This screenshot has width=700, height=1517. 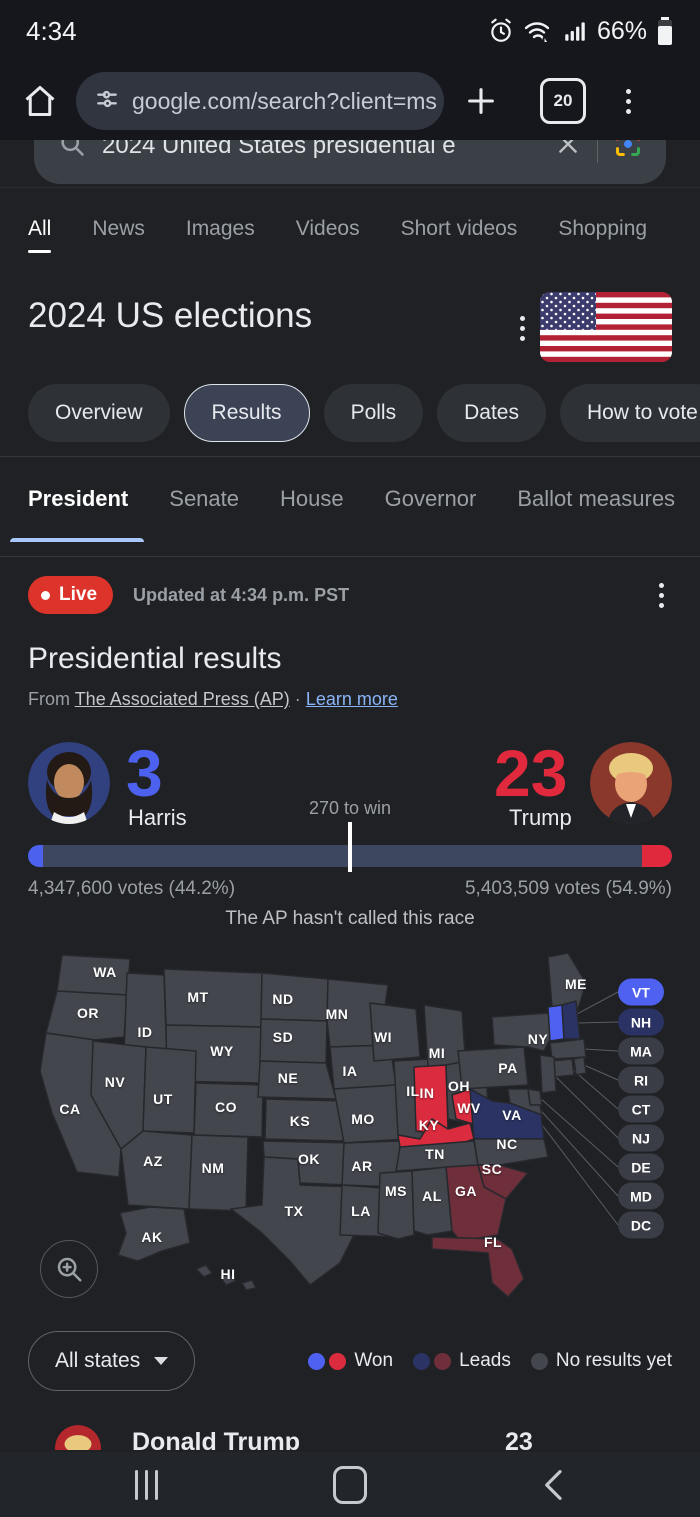 What do you see at coordinates (539, 1361) in the screenshot?
I see `legend-dot-no_results` at bounding box center [539, 1361].